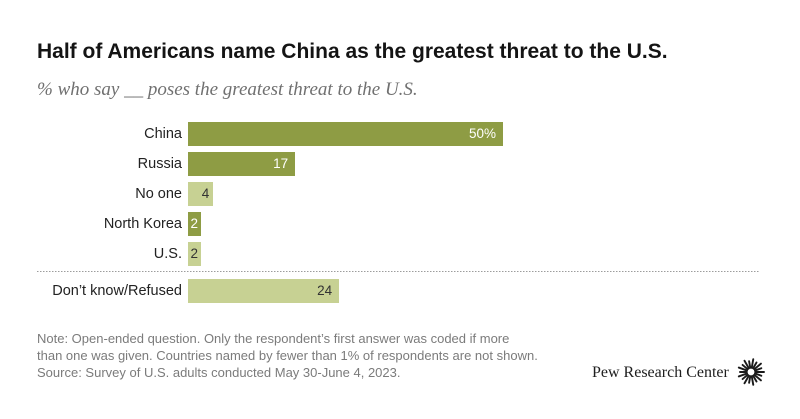  I want to click on bar-china, so click(345, 134).